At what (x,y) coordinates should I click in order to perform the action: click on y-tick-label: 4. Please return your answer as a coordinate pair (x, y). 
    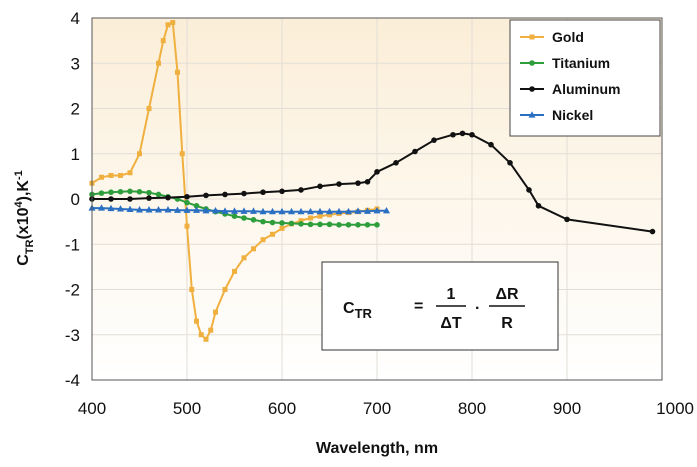
    Looking at the image, I should click on (75, 18).